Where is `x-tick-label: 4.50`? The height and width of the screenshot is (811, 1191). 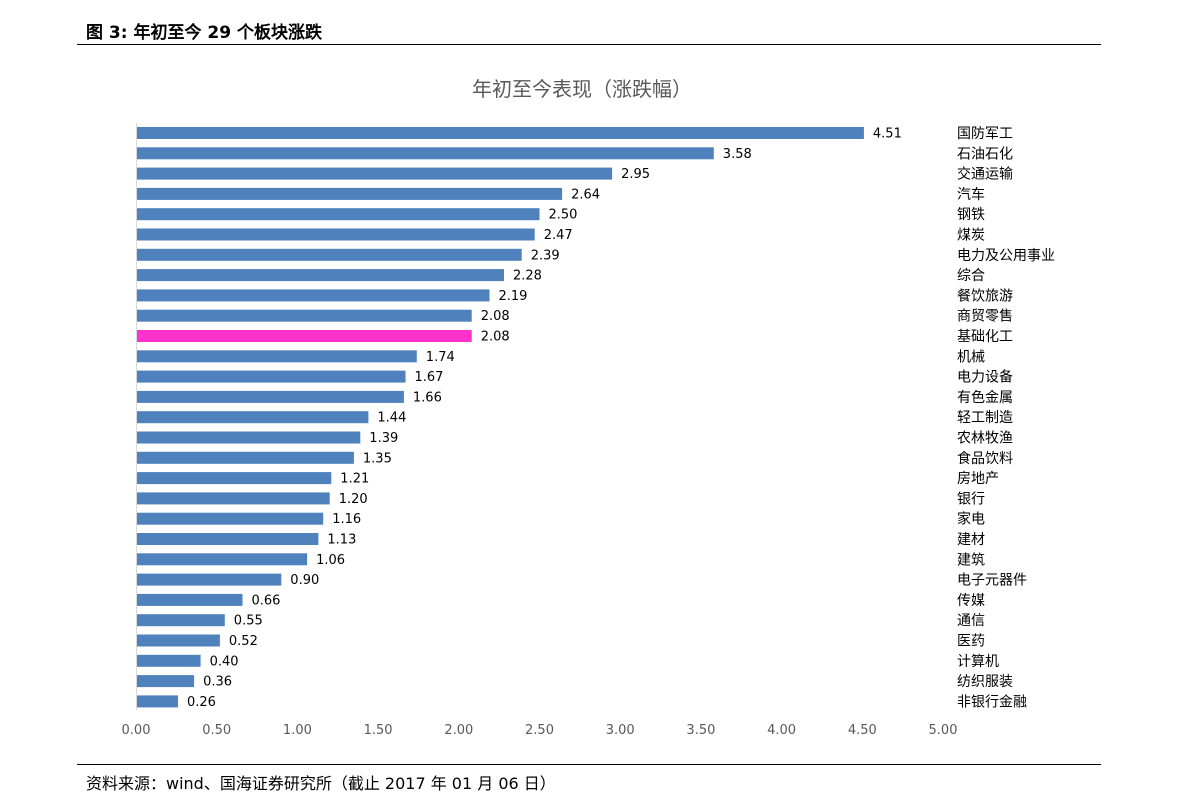
x-tick-label: 4.50 is located at coordinates (862, 730).